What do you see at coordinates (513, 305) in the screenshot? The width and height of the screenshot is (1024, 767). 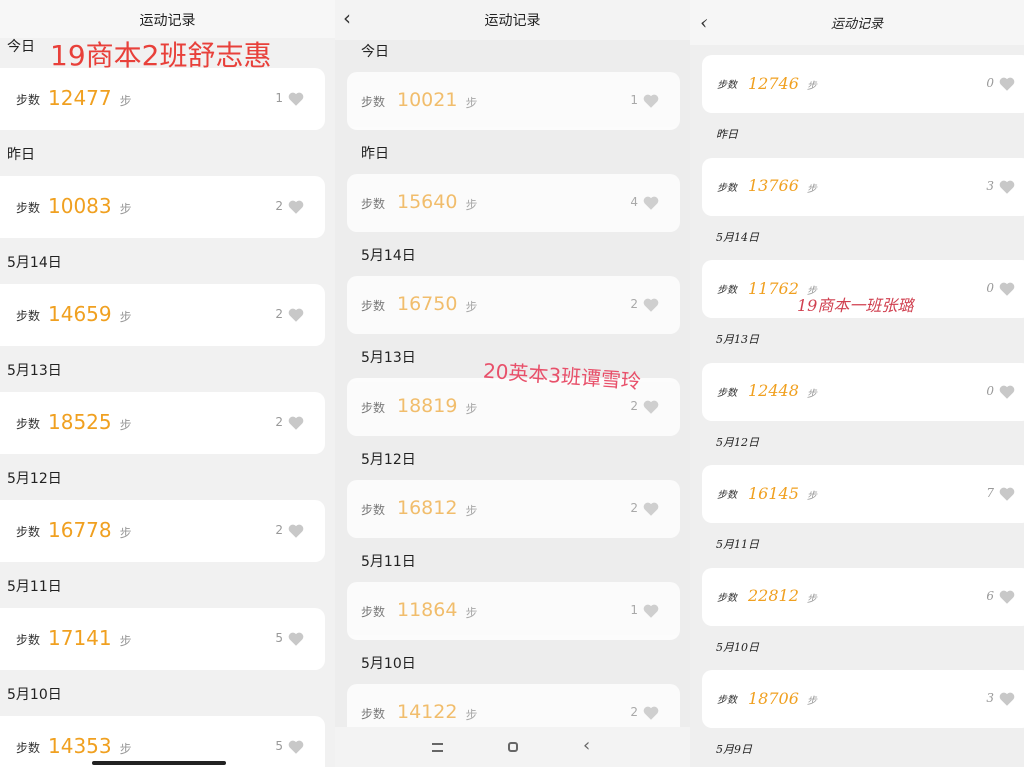 I see `record-card: 步数 16750 步 2` at bounding box center [513, 305].